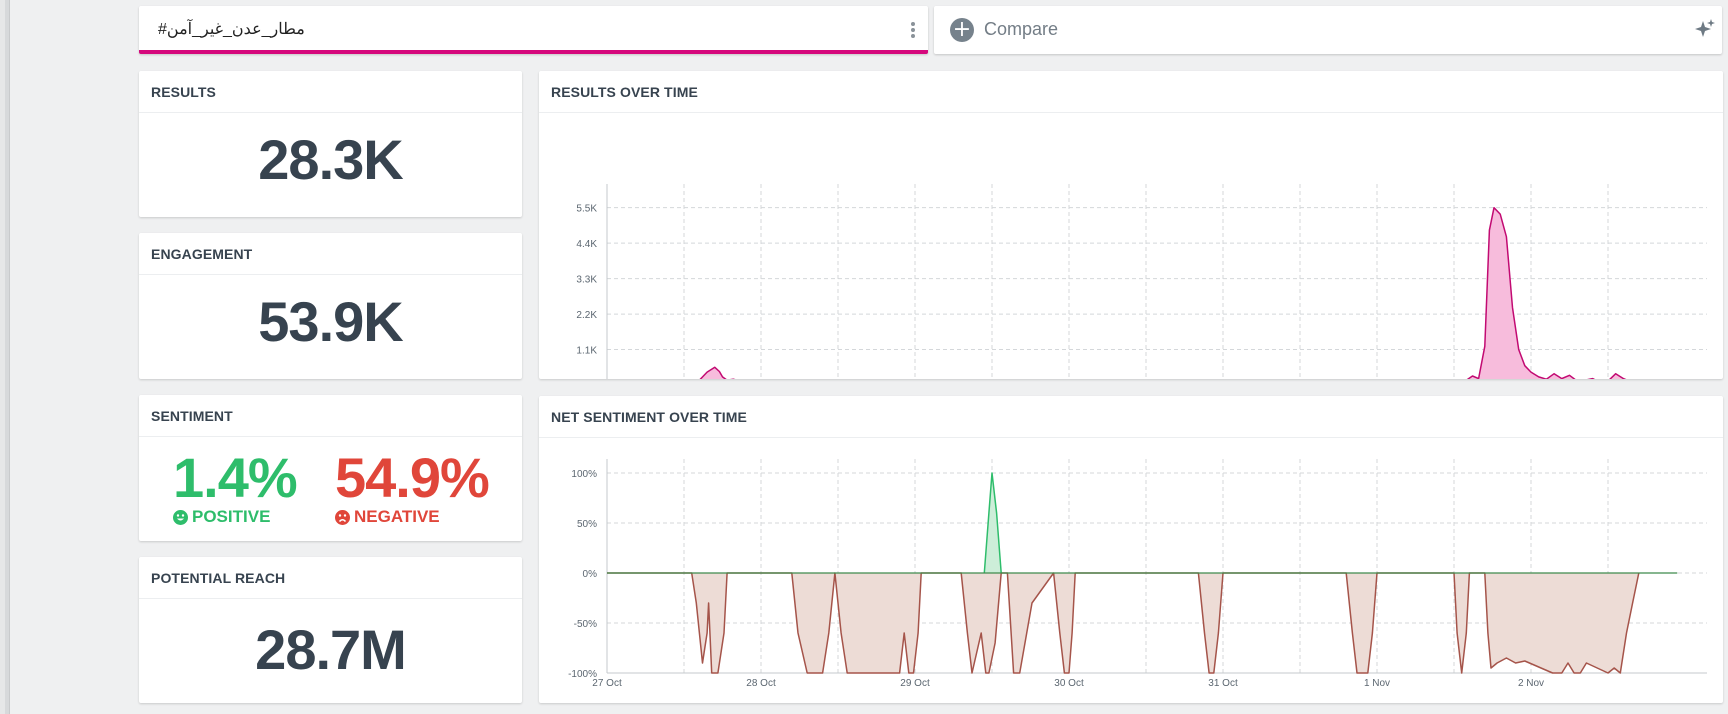 This screenshot has height=714, width=1728. Describe the element at coordinates (231, 516) in the screenshot. I see `positive-label: POSITIVE` at that location.